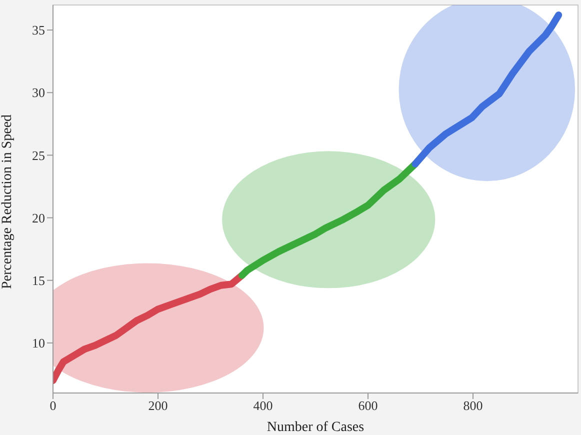  What do you see at coordinates (38, 30) in the screenshot?
I see `y-tick-label: 35` at bounding box center [38, 30].